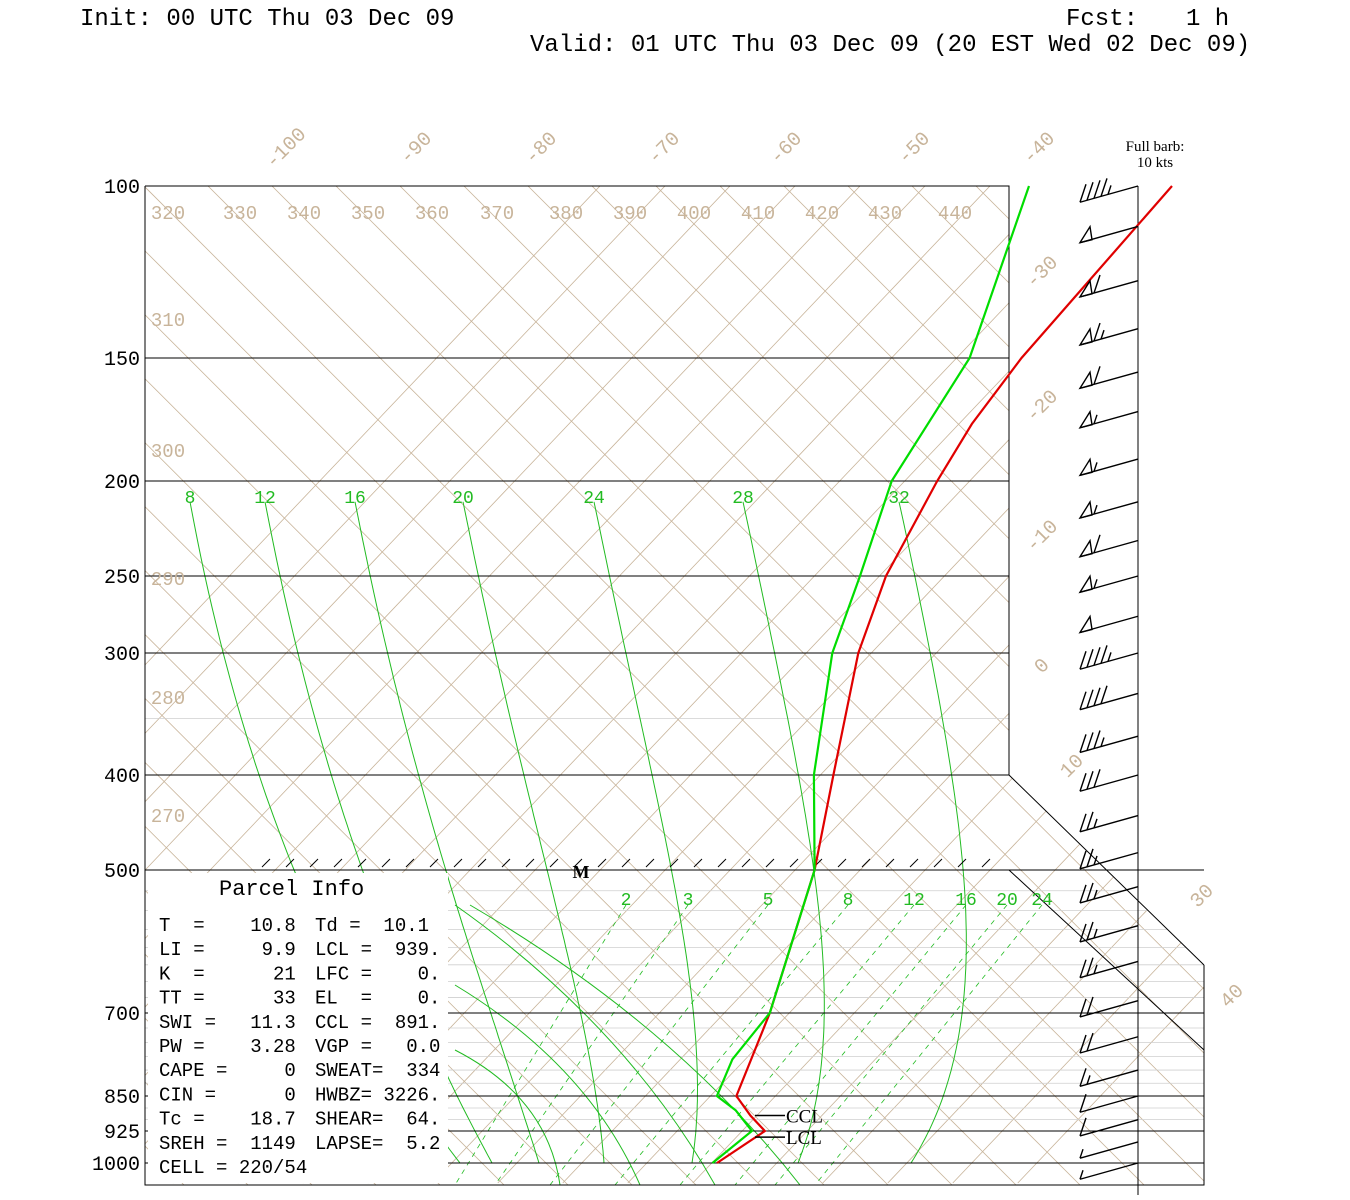 This screenshot has width=1350, height=1200. Describe the element at coordinates (122, 777) in the screenshot. I see `pressure-label: 400` at that location.